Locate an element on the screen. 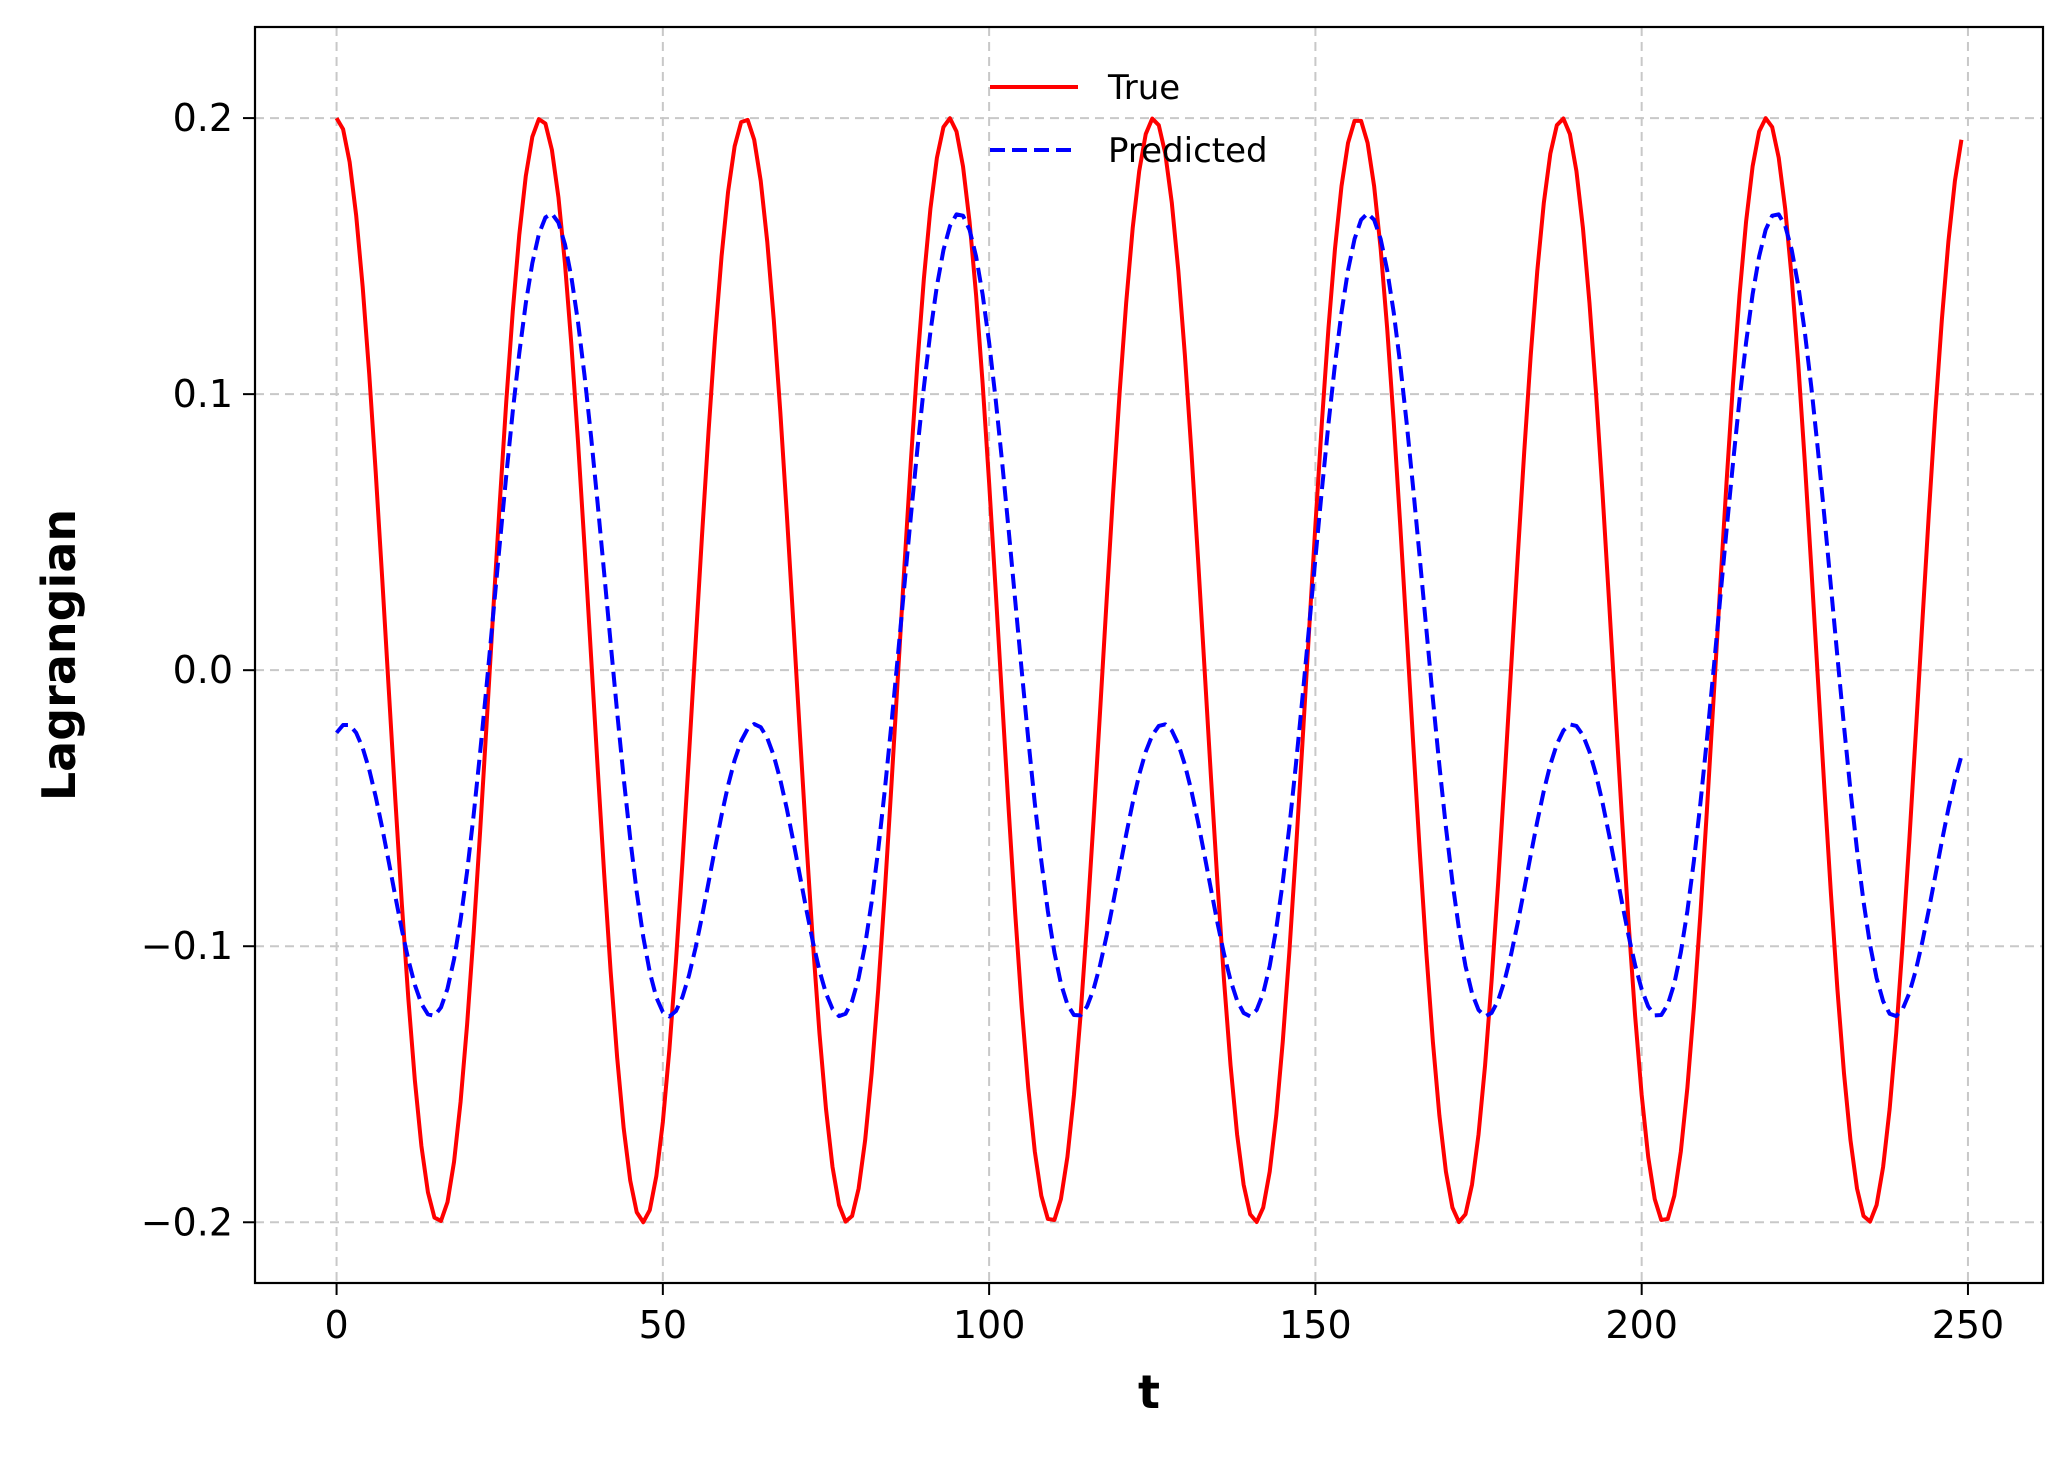 Image resolution: width=2070 pixels, height=1464 pixels. y-axis-ticks: −0.2 −0.1 0.0 0.1 0.2 is located at coordinates (198, 670).